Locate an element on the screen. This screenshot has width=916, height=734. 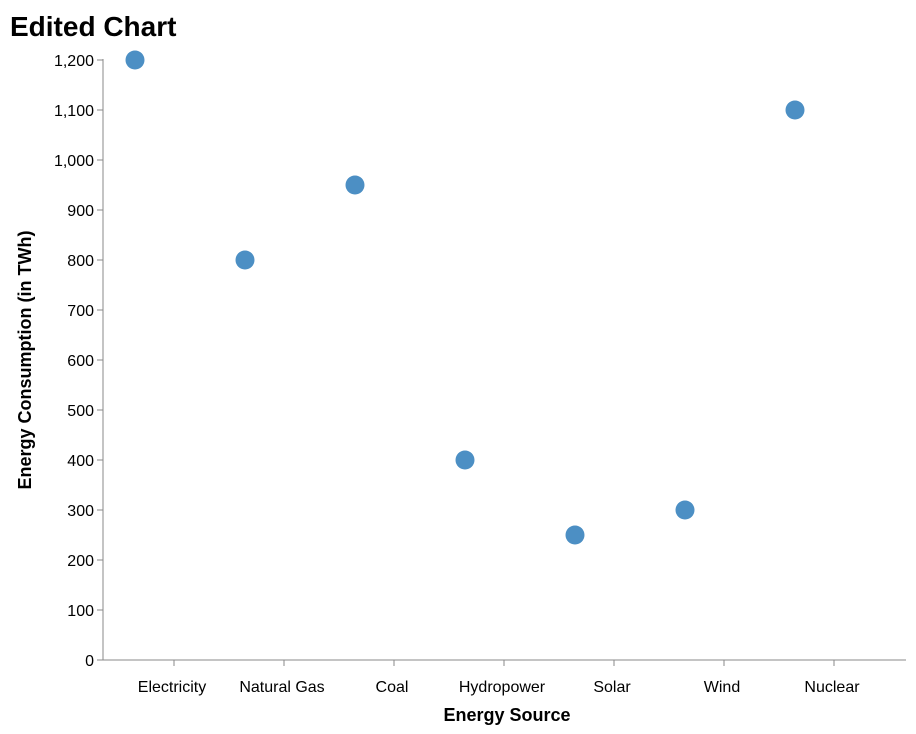
x-tick-label: Natural Gas is located at coordinates (281, 687).